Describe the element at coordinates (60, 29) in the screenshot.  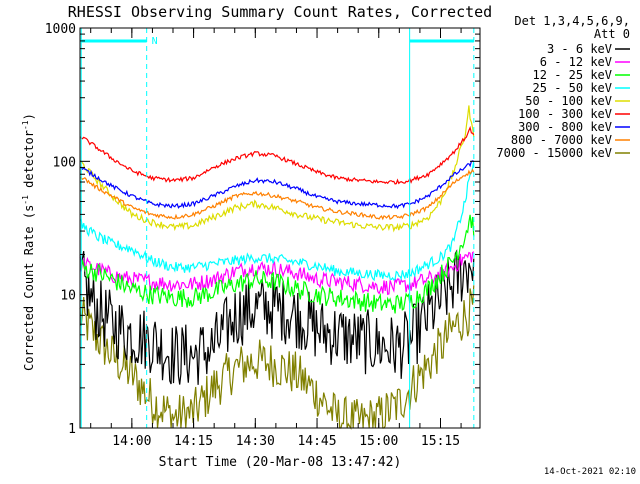
I see `y-tick-label: 1000` at that location.